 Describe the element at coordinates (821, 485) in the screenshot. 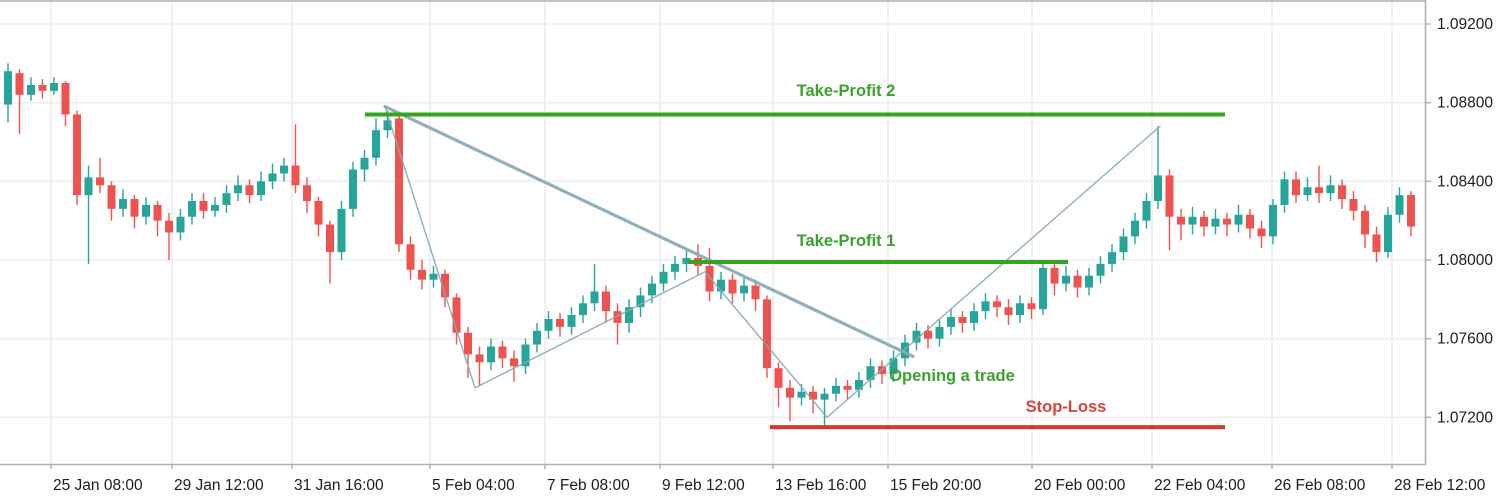

I see `x-axis-label: 13 Feb 16:00` at that location.